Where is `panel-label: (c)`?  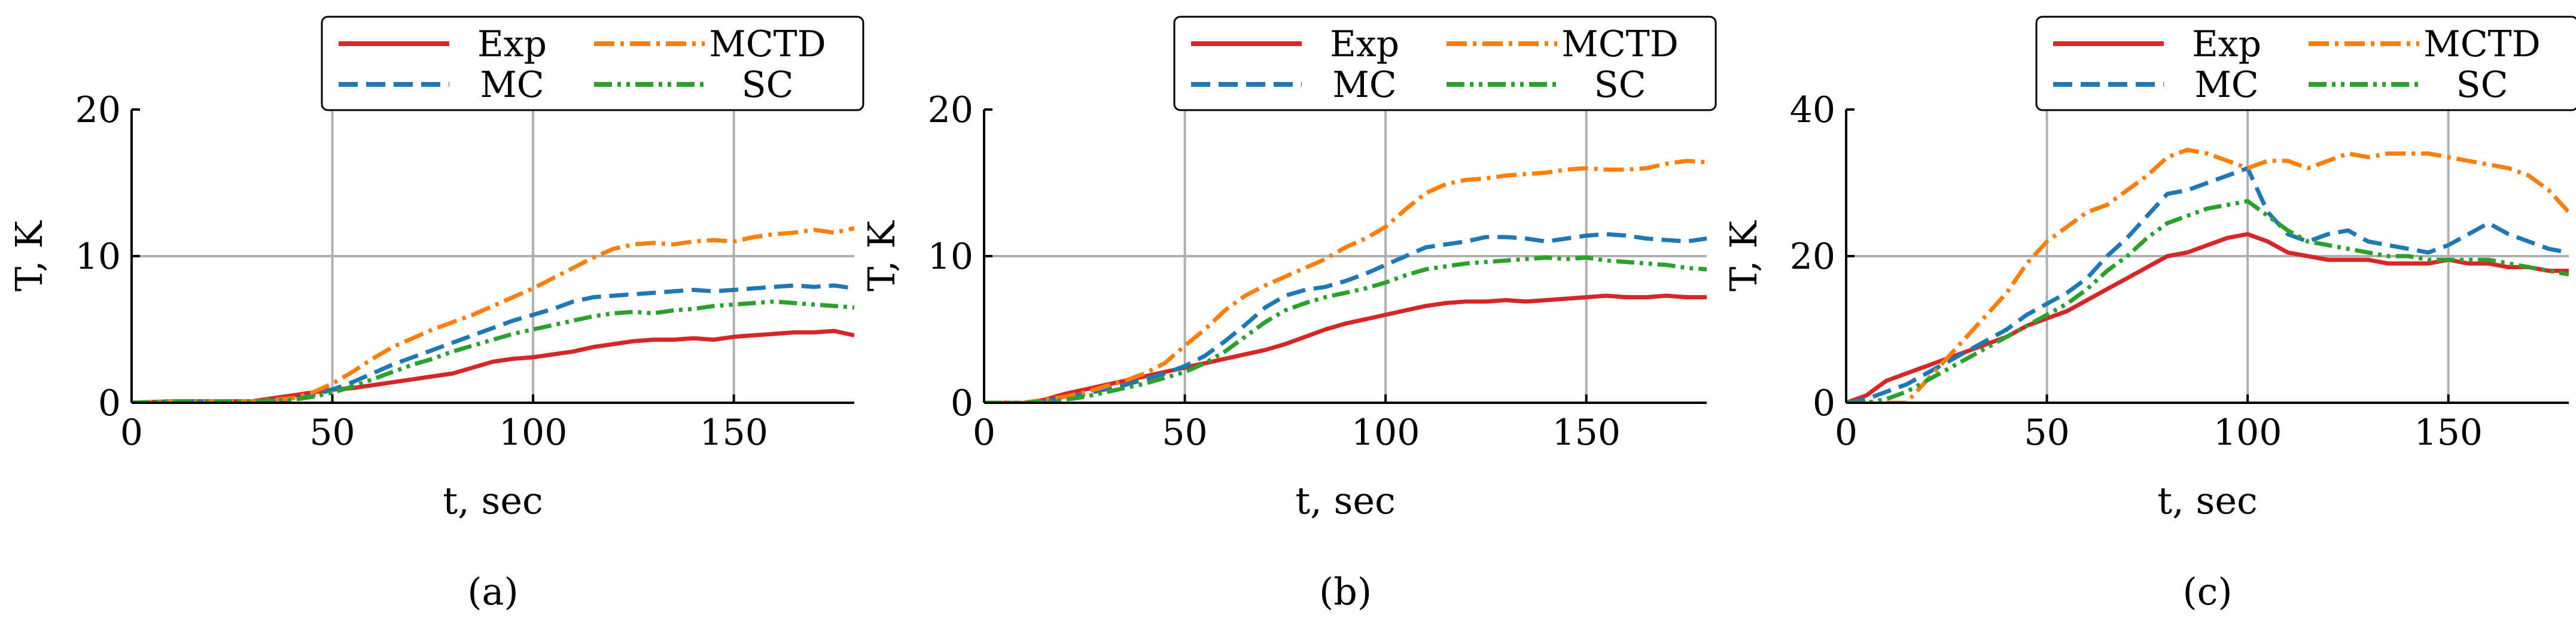 panel-label: (c) is located at coordinates (2207, 591).